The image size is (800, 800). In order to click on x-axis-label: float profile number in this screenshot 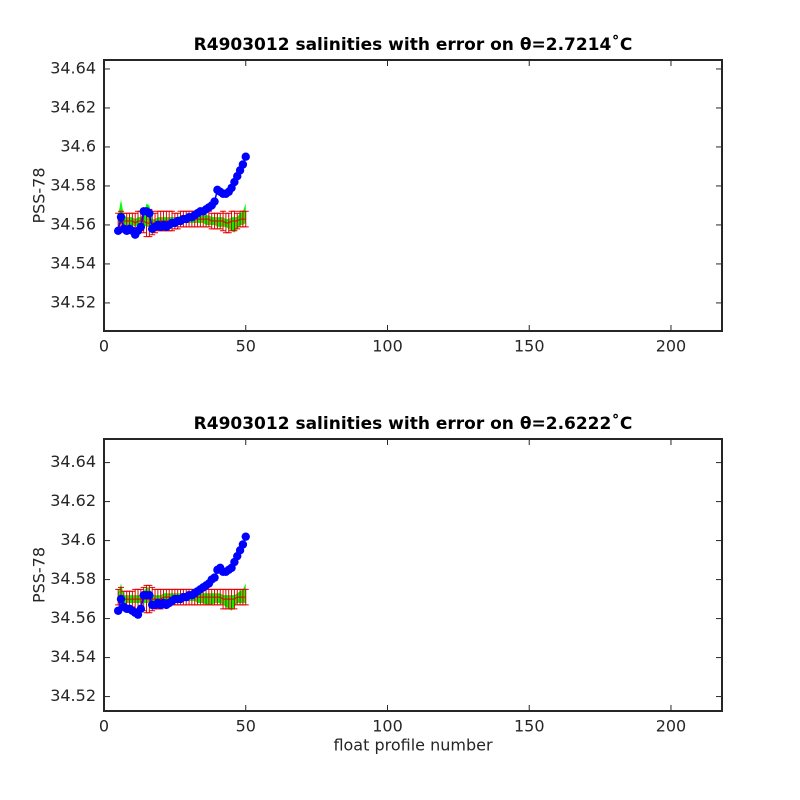, I will do `click(413, 745)`.